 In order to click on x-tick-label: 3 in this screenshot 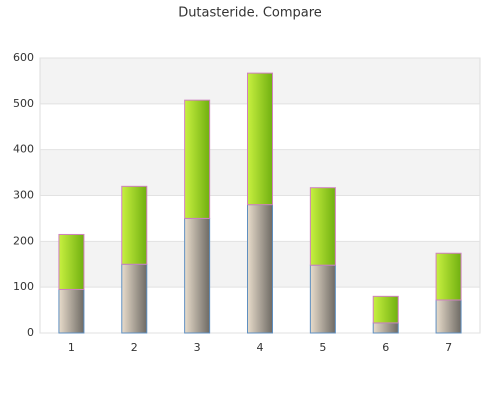, I will do `click(197, 347)`.